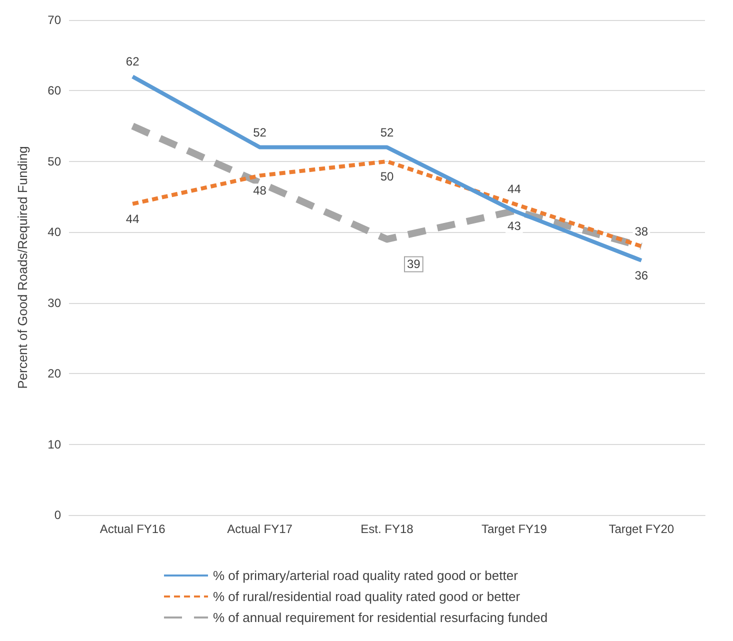 This screenshot has width=733, height=641. Describe the element at coordinates (260, 191) in the screenshot. I see `data-label: 48` at that location.